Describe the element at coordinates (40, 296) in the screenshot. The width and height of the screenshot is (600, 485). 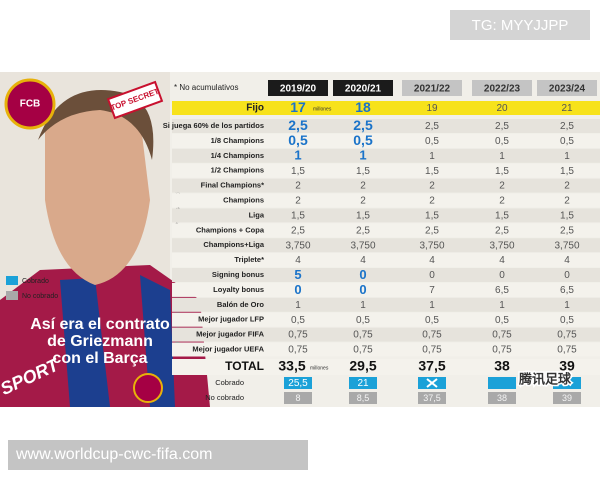
I see `legend-label: No cobrado` at that location.